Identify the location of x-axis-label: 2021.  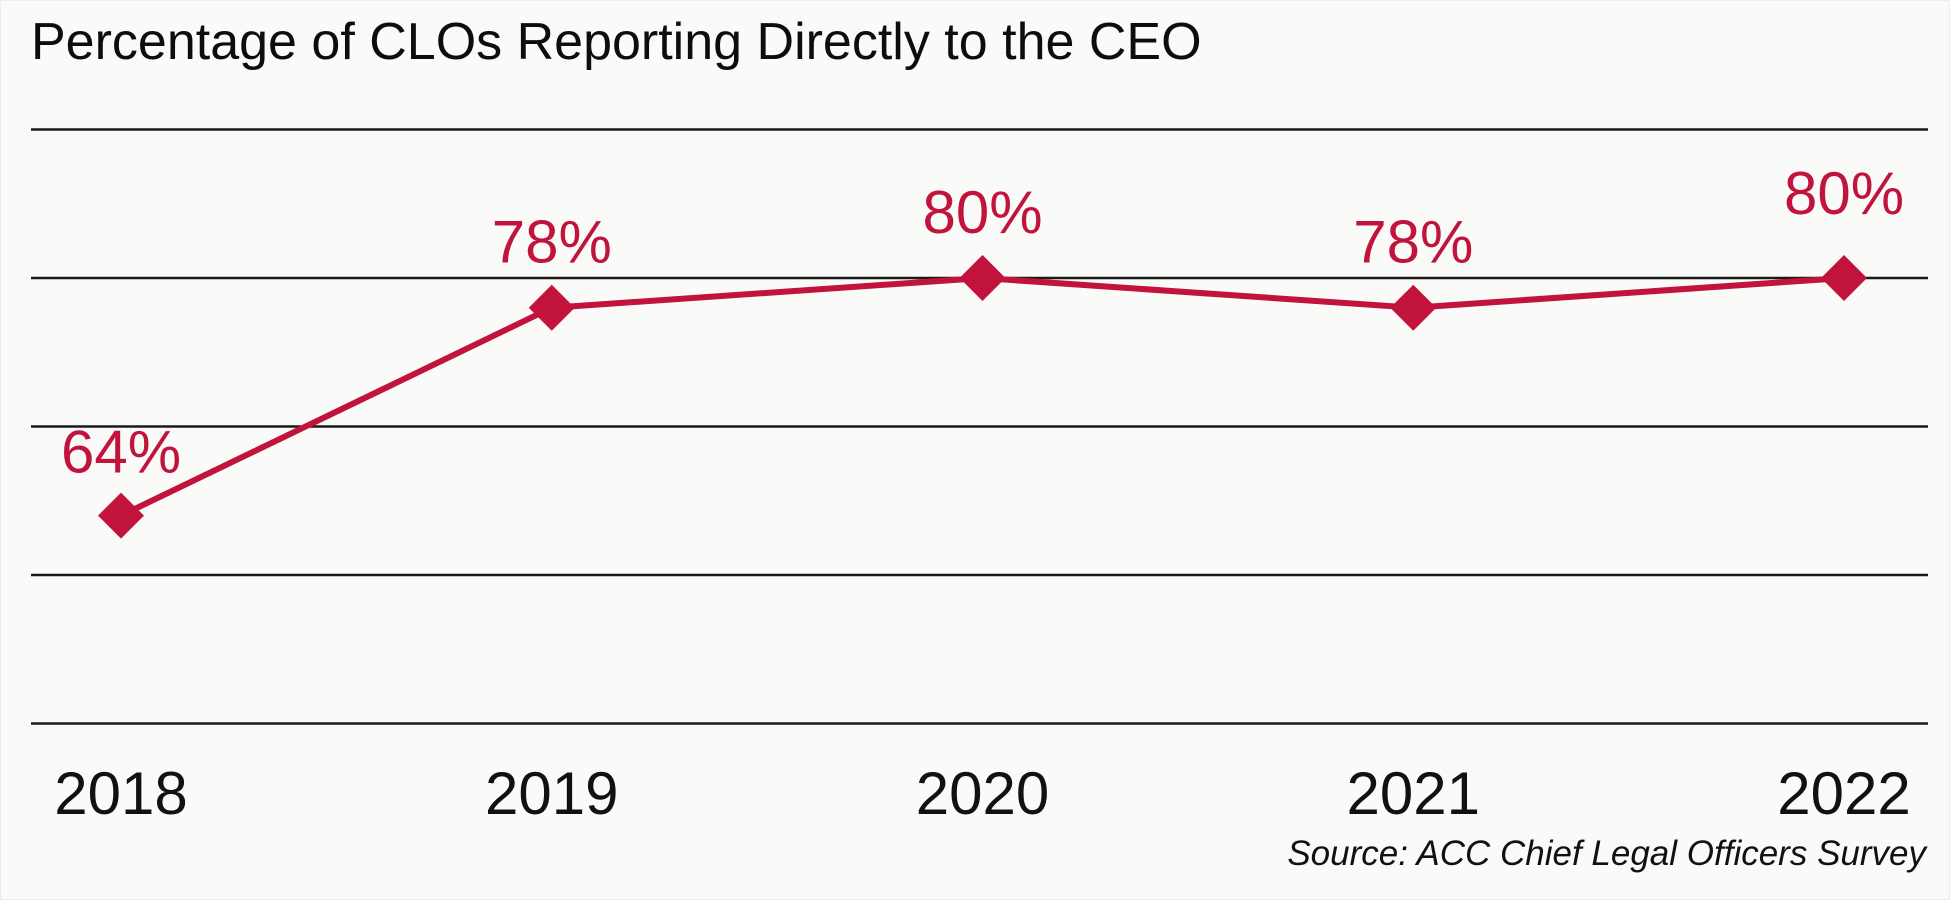
(1413, 793).